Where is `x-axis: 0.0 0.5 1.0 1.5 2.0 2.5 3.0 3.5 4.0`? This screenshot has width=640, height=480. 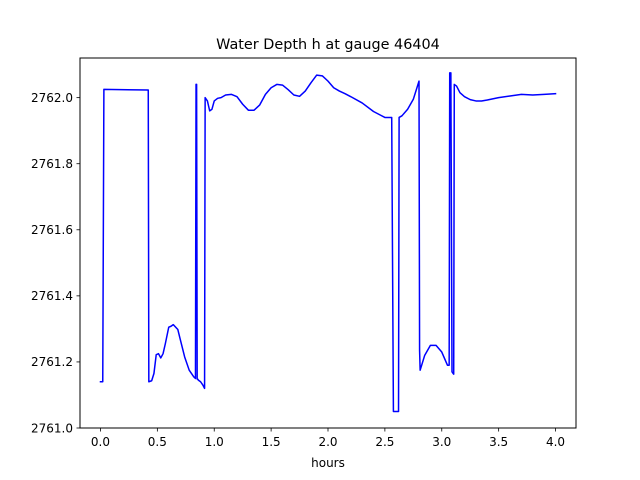
x-axis: 0.0 0.5 1.0 1.5 2.0 2.5 3.0 3.5 4.0 is located at coordinates (328, 438).